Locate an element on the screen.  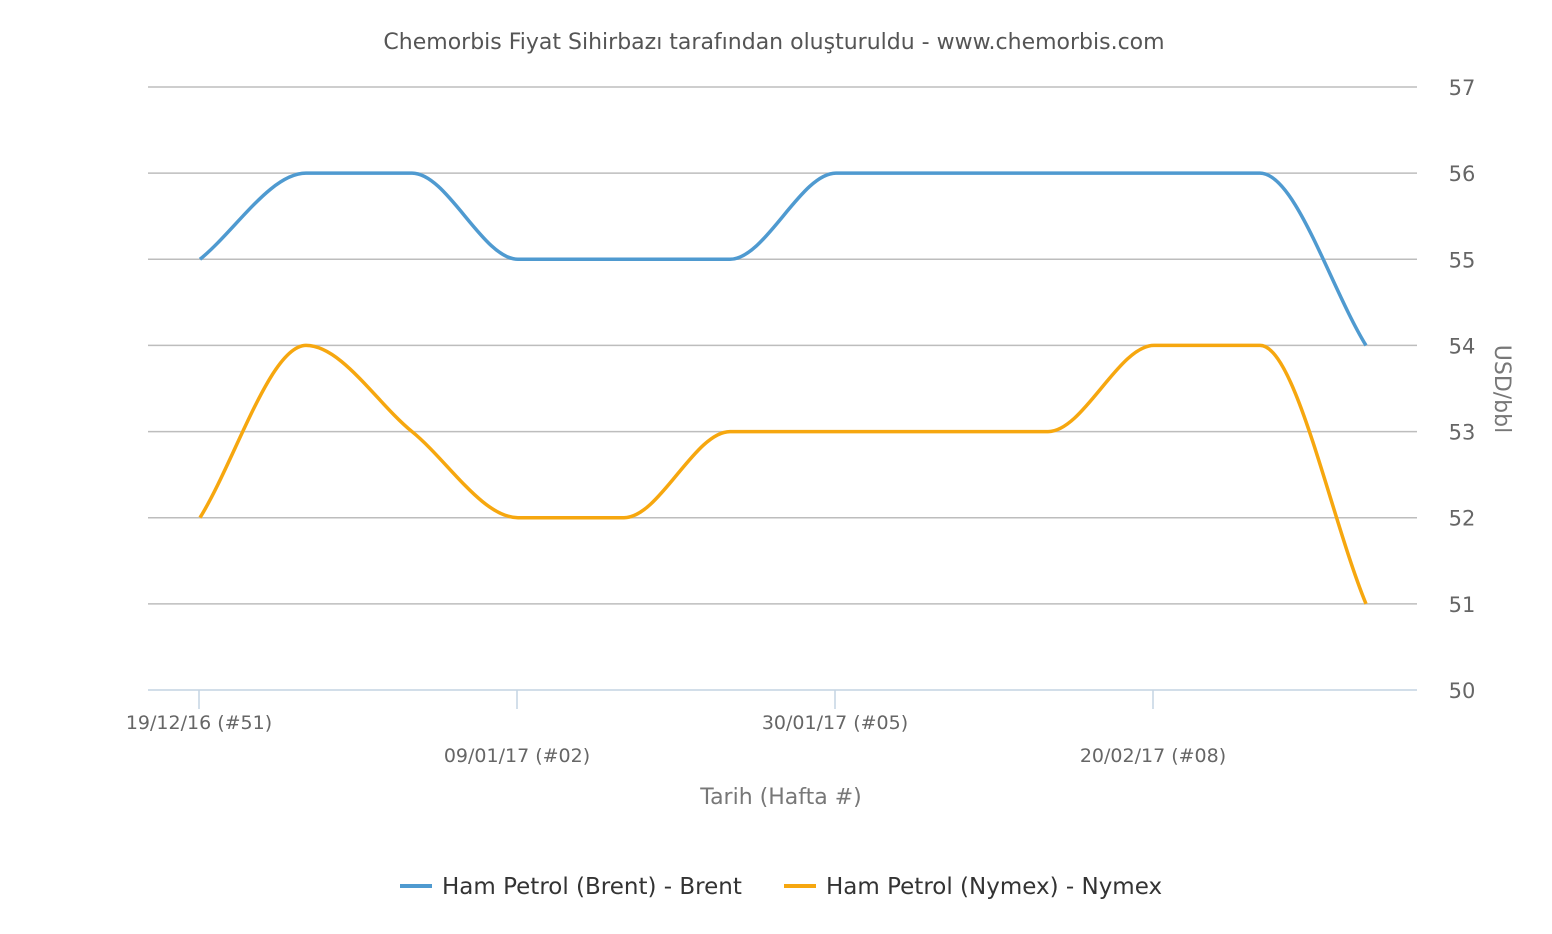
legend-label: Ham Petrol (Nymex) - Nymex is located at coordinates (994, 887).